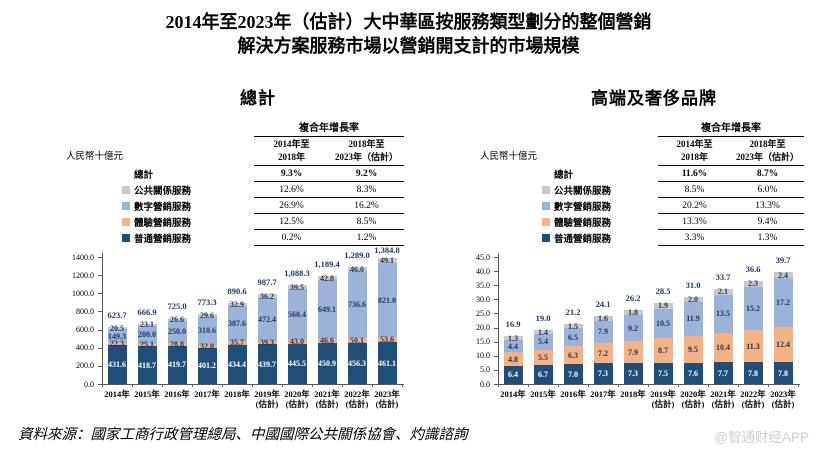 This screenshot has width=817, height=450. I want to click on legend-label: 公共關係服務, so click(583, 192).